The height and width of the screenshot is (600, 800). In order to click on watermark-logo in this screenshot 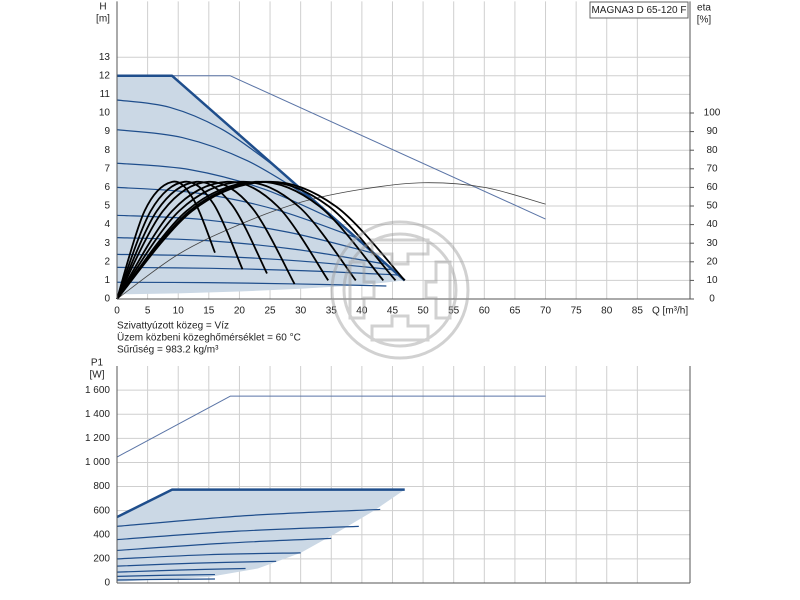, I will do `click(400, 290)`.